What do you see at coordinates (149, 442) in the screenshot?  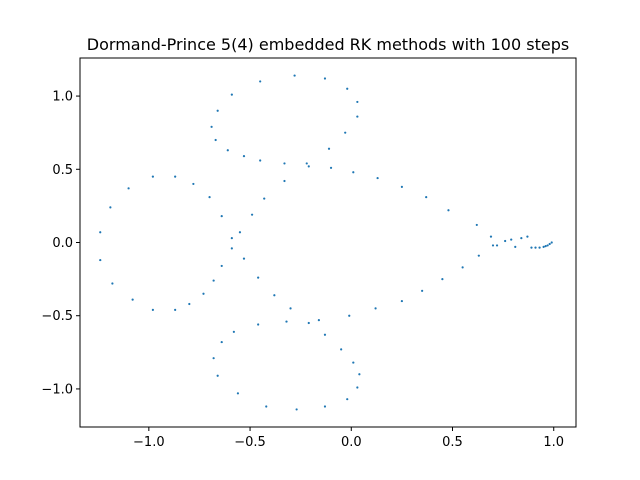 I see `x-tick-label: −1.0` at bounding box center [149, 442].